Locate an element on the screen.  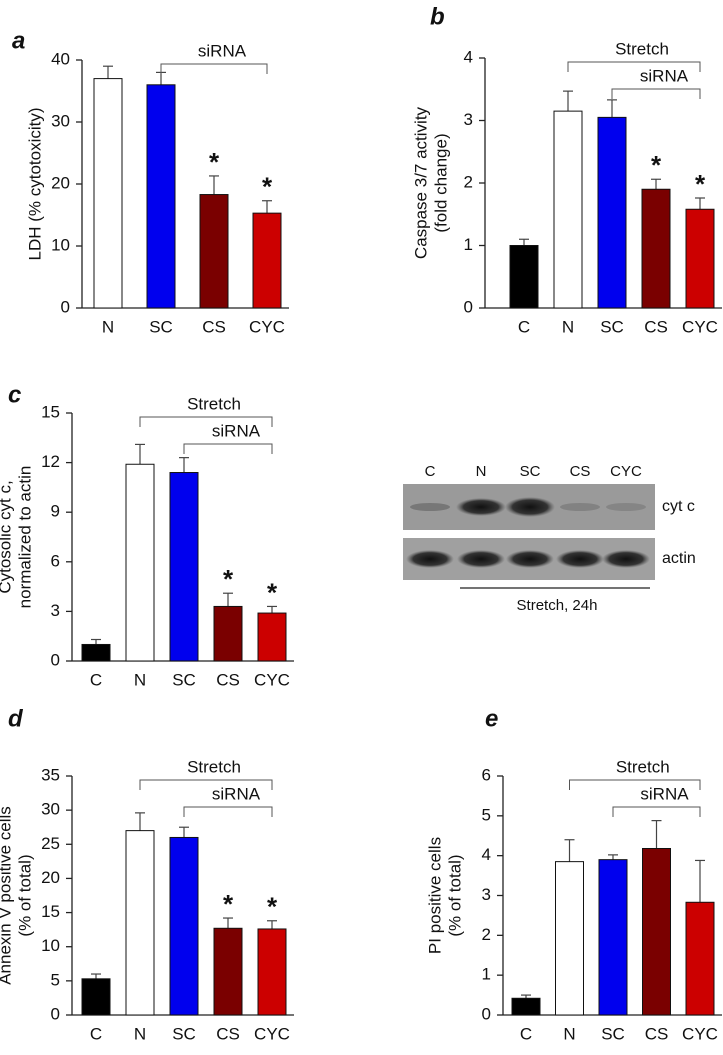
y-tick-label: 5 is located at coordinates (486, 814).